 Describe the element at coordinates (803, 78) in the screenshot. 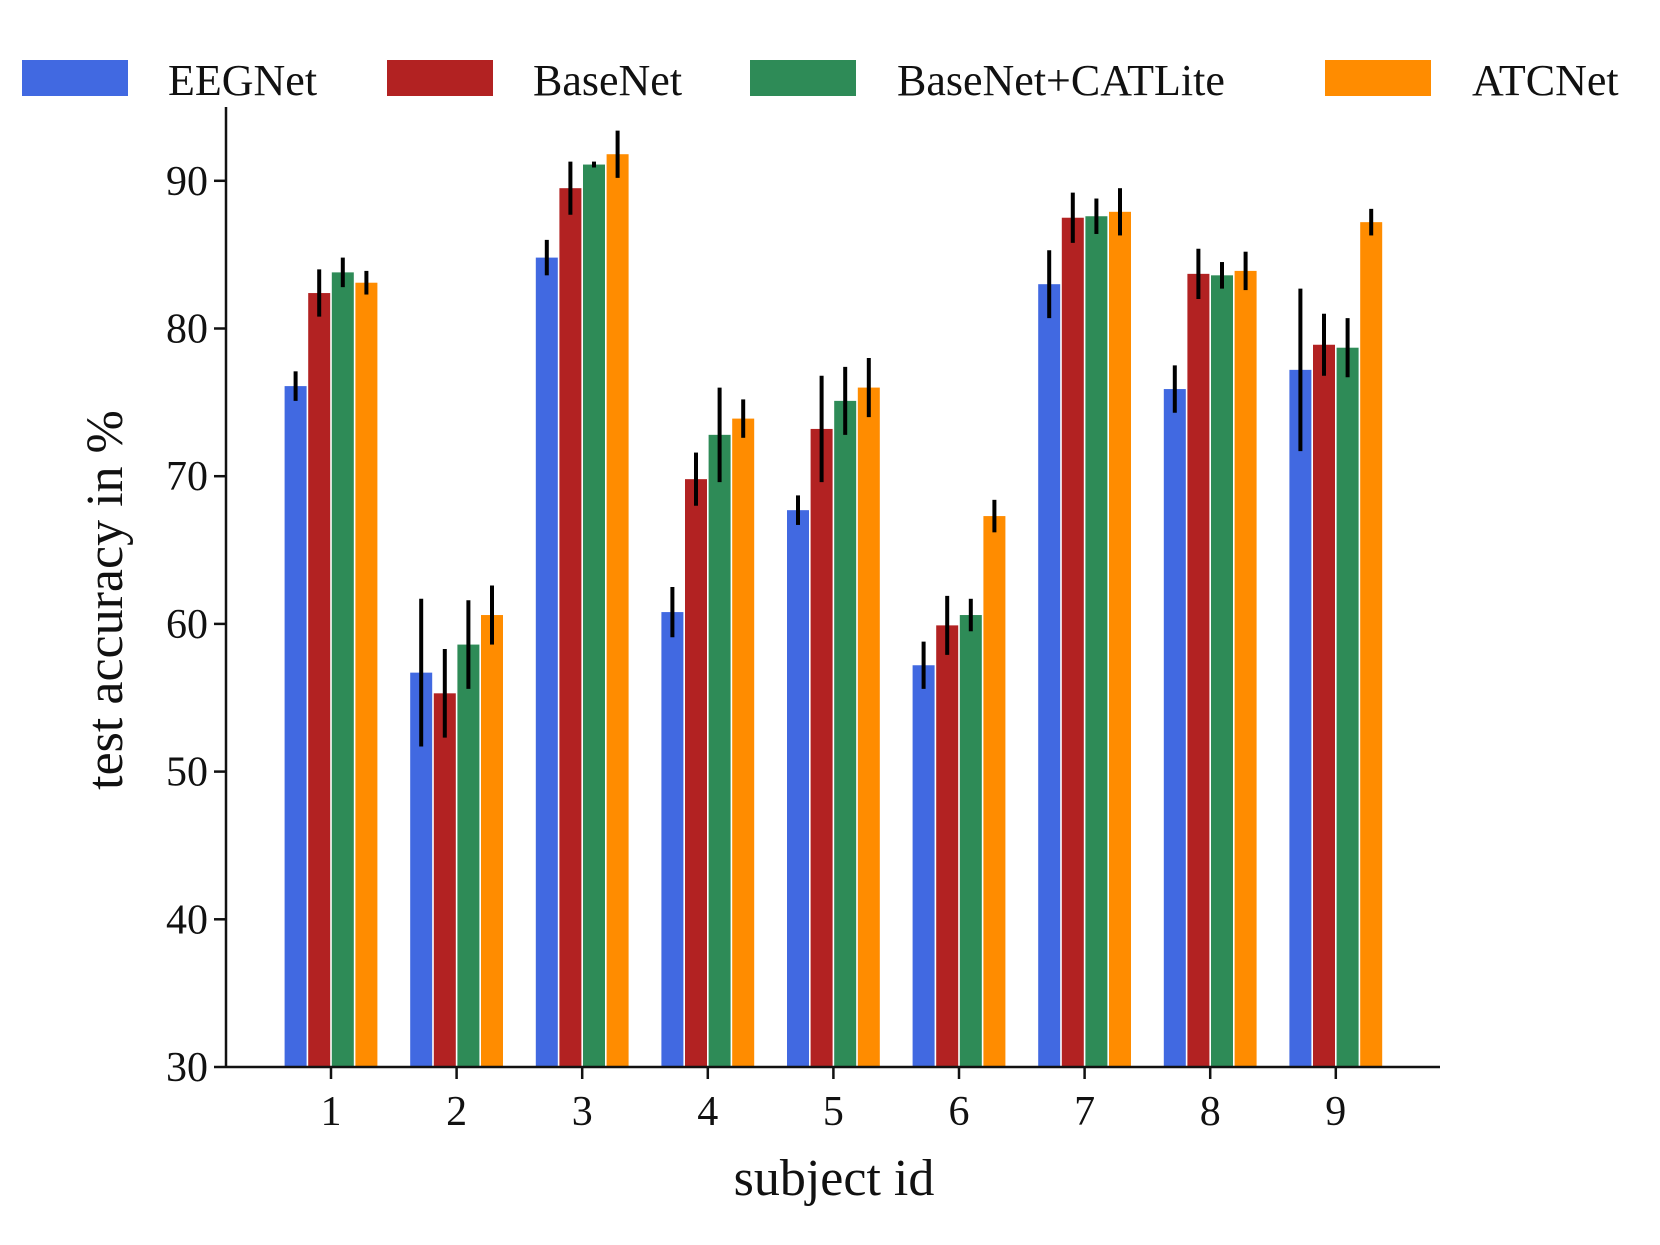

I see `legend-swatch-basenet-catlite` at that location.